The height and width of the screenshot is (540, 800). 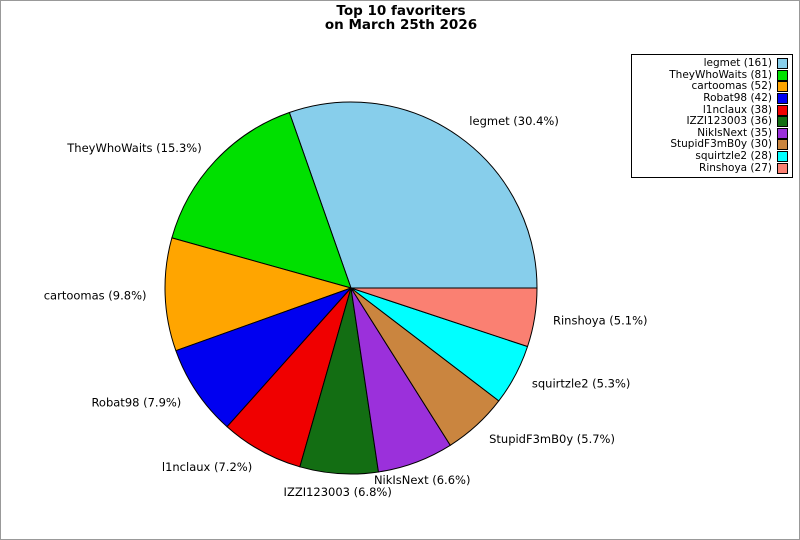 I want to click on legend-row: Robat98 (42), so click(x=712, y=99).